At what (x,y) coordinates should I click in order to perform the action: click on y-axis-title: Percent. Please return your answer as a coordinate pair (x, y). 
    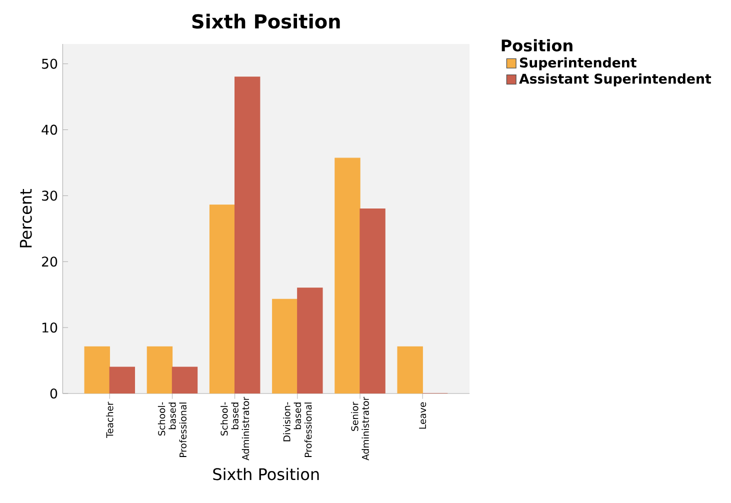
    Looking at the image, I should click on (26, 218).